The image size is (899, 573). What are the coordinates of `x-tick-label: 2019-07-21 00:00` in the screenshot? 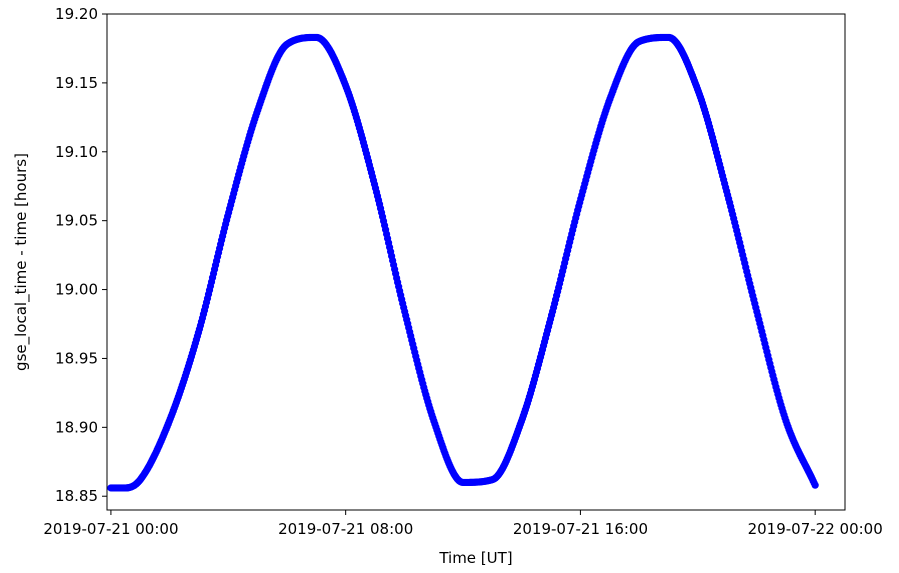 It's located at (110, 529).